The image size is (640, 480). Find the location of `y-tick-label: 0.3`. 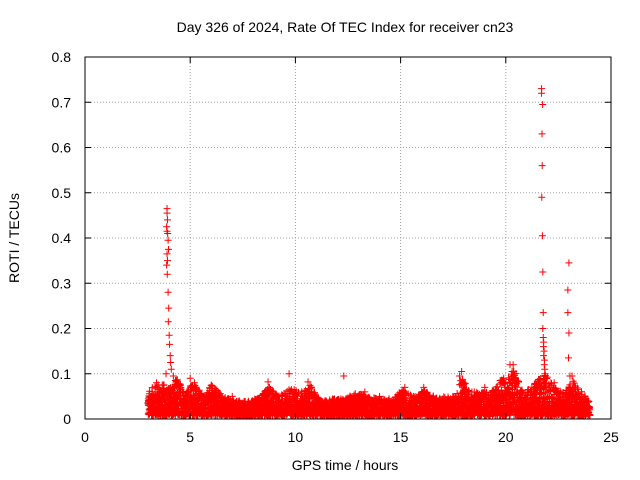

y-tick-label: 0.3 is located at coordinates (62, 283).